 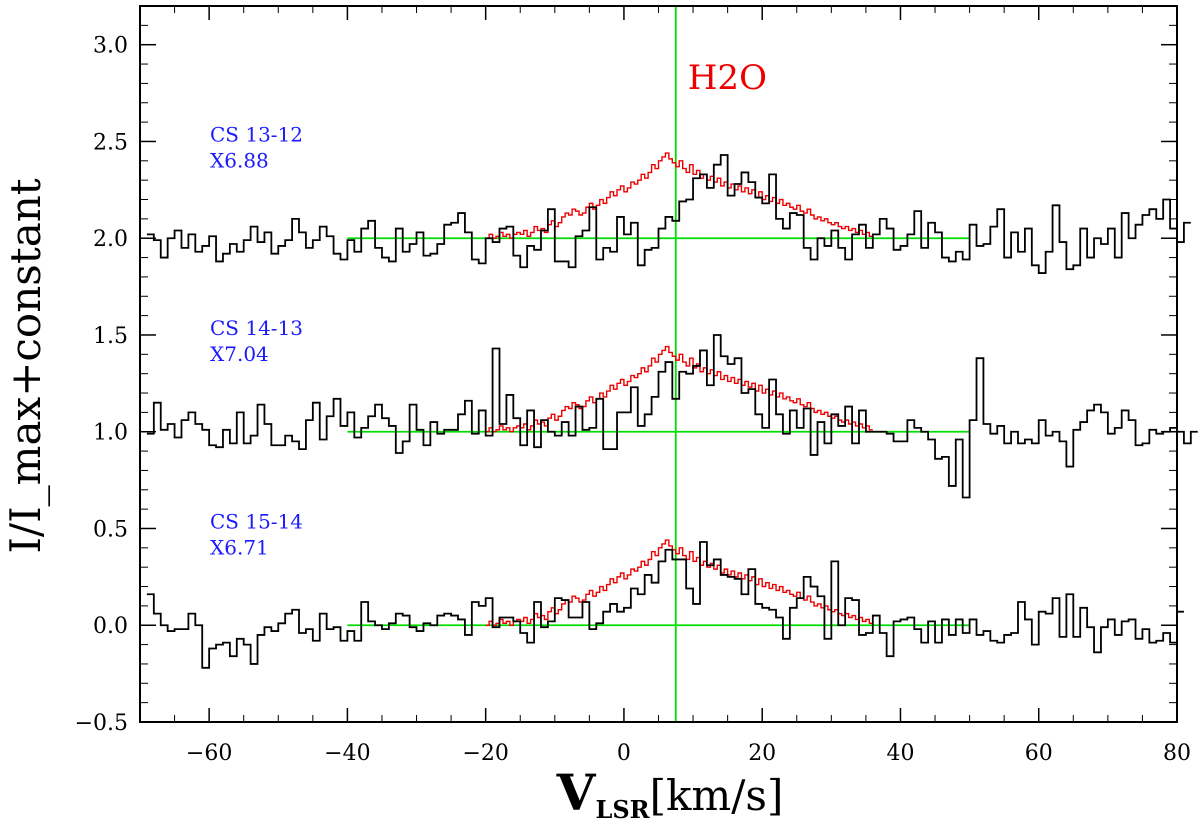 What do you see at coordinates (1177, 753) in the screenshot?
I see `x-tick-label: 80` at bounding box center [1177, 753].